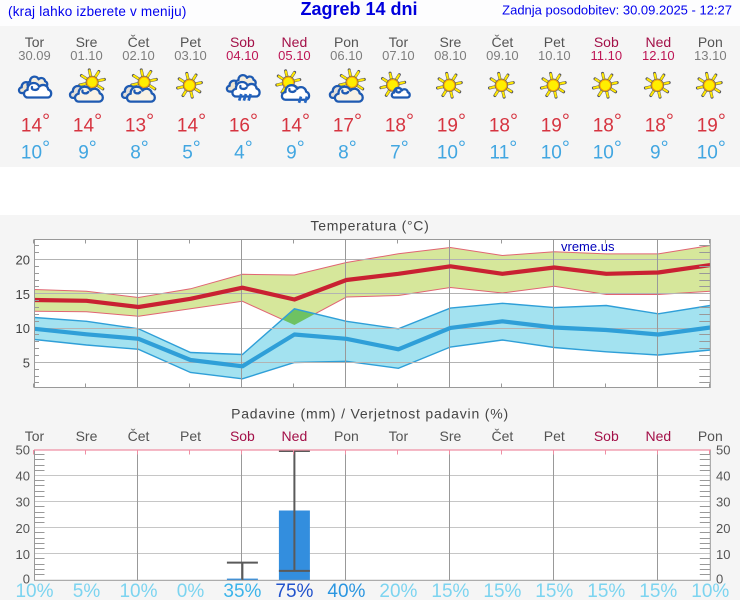  What do you see at coordinates (23, 502) in the screenshot?
I see `svg-text: 30` at bounding box center [23, 502].